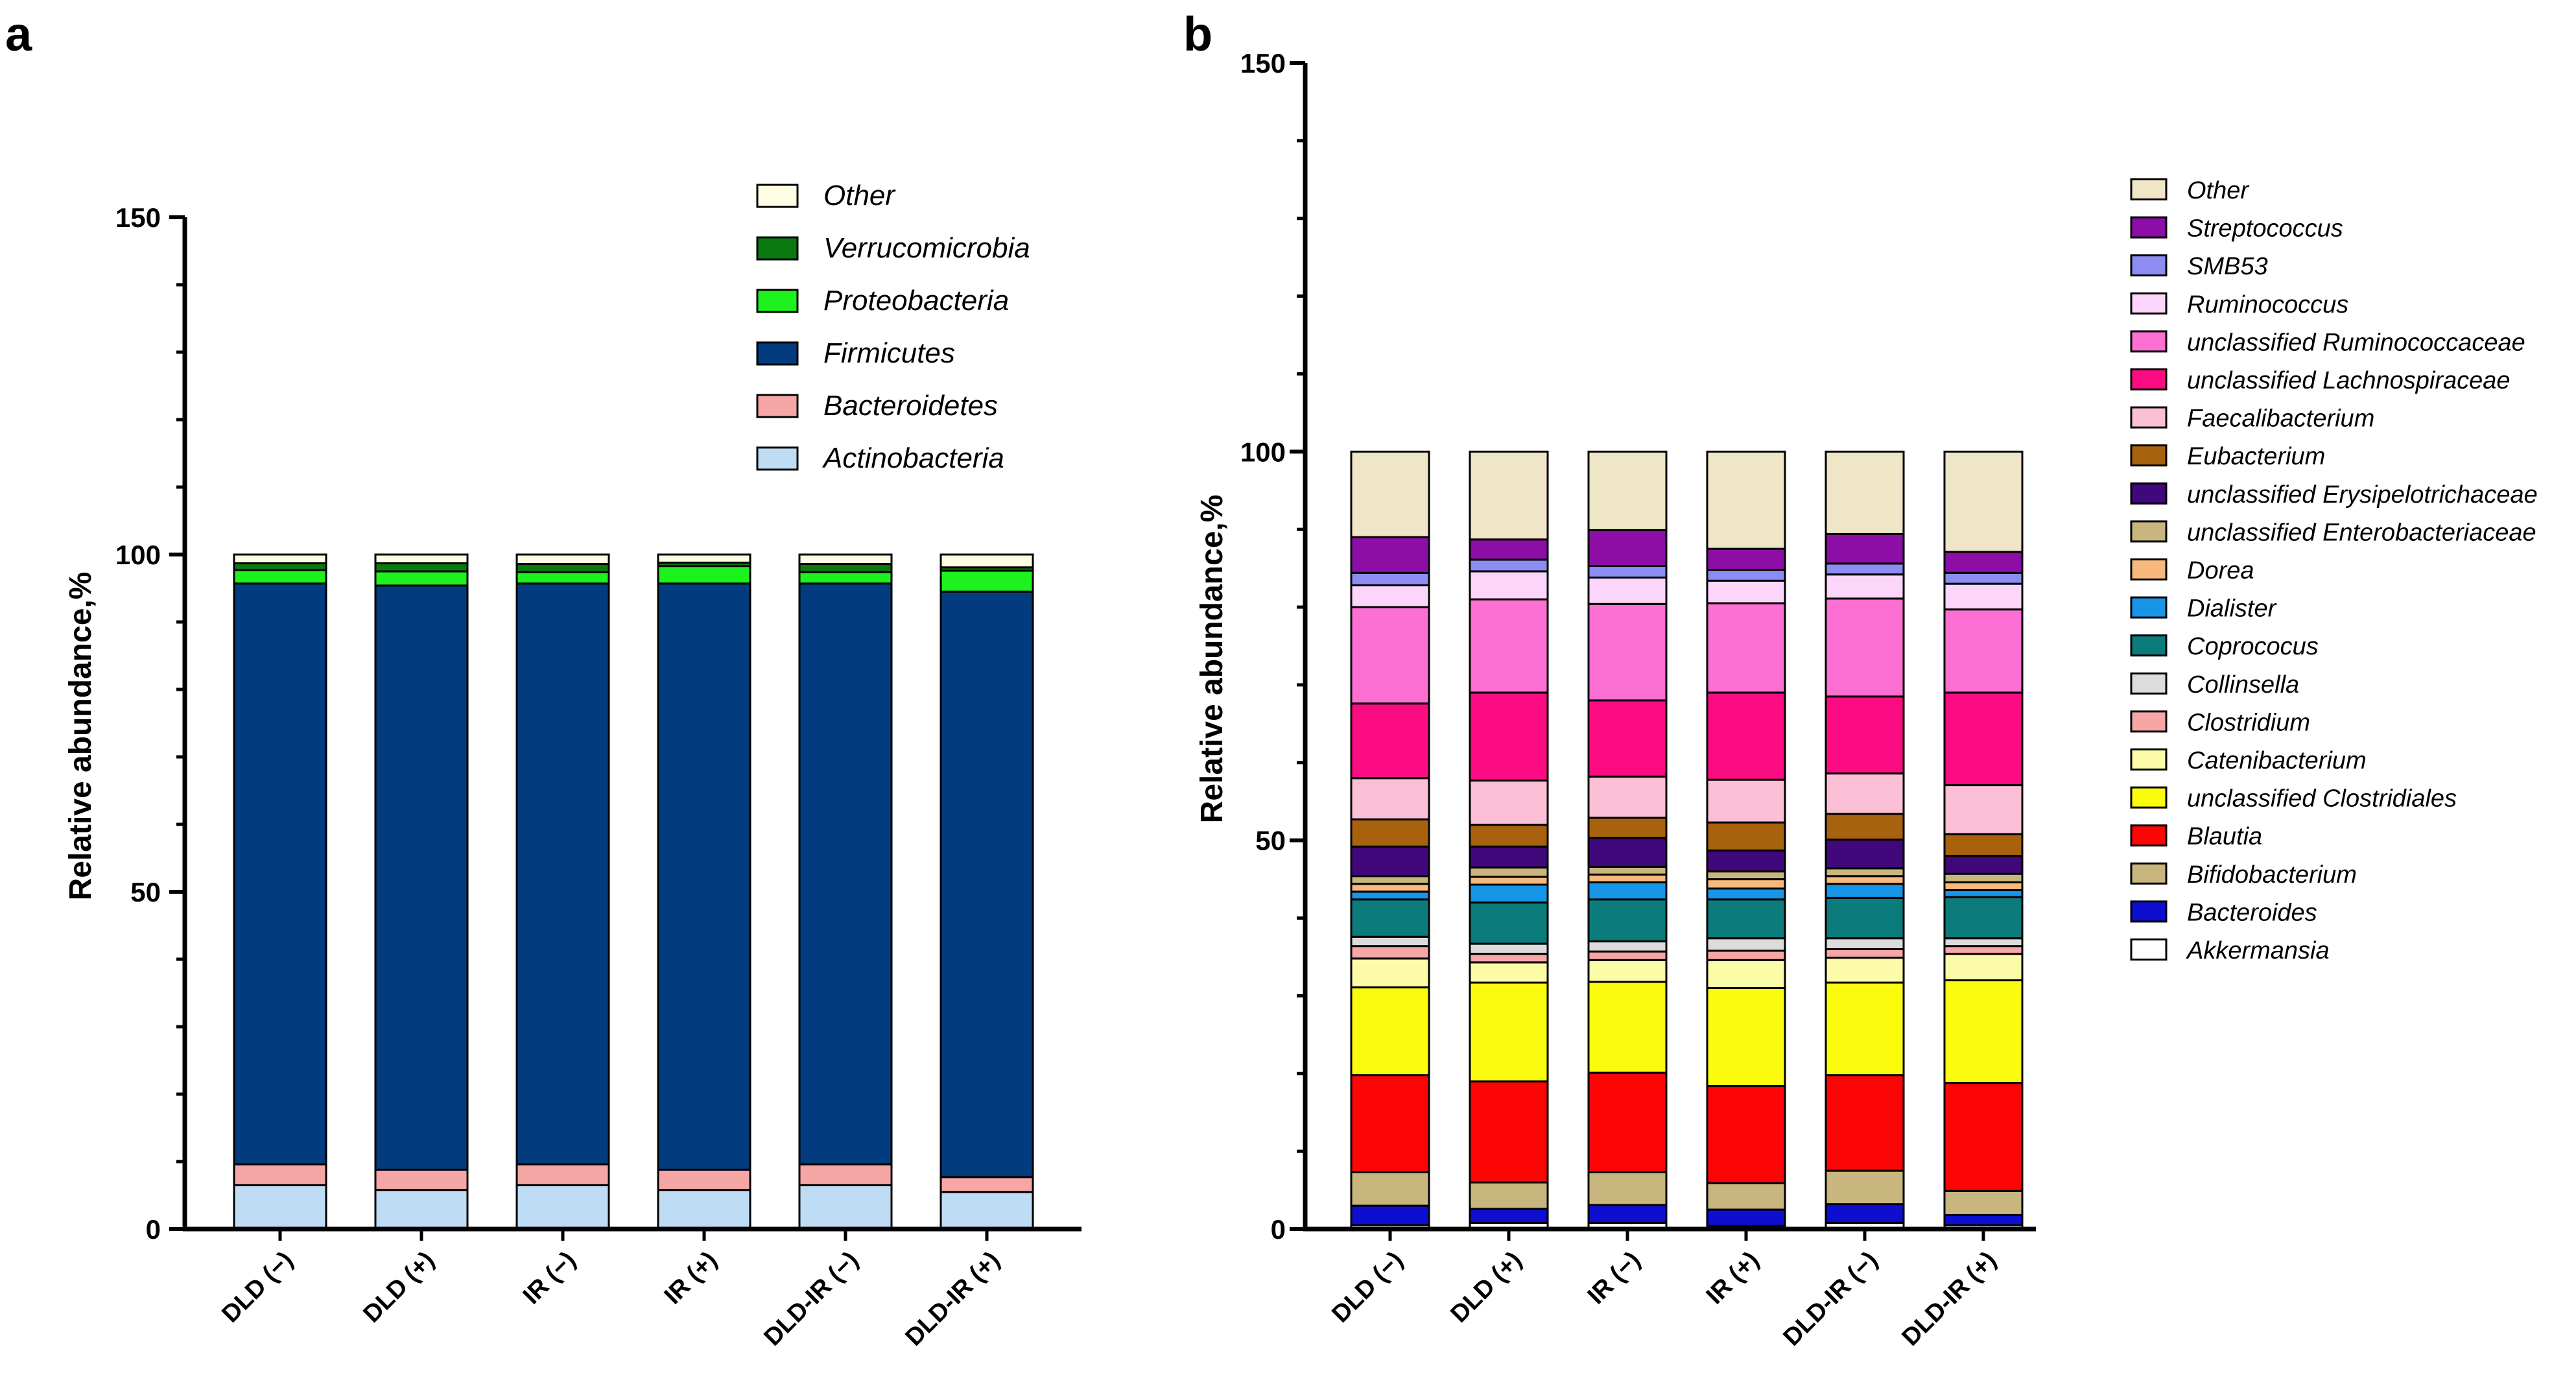 Image resolution: width=2576 pixels, height=1386 pixels. I want to click on legend-item: Eubacterium, so click(2227, 456).